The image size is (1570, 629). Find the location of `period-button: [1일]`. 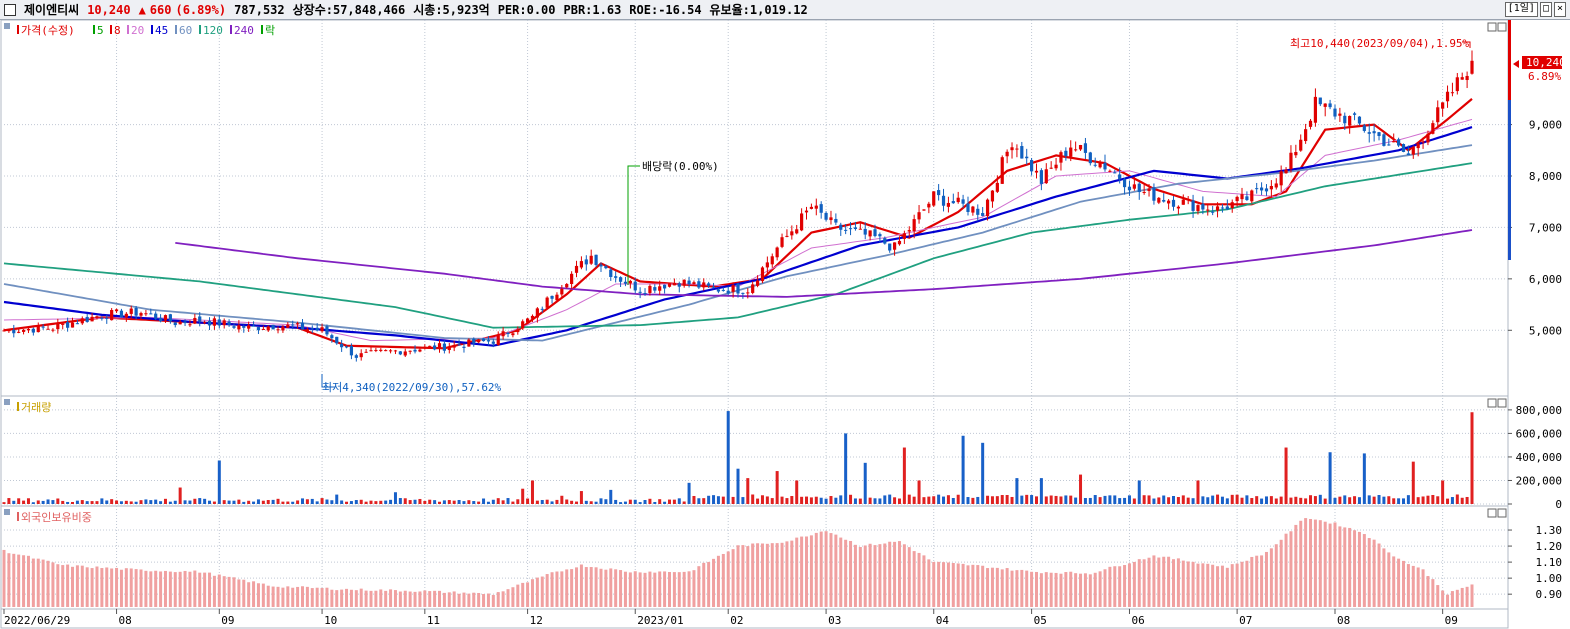

period-button: [1일] is located at coordinates (1521, 9).